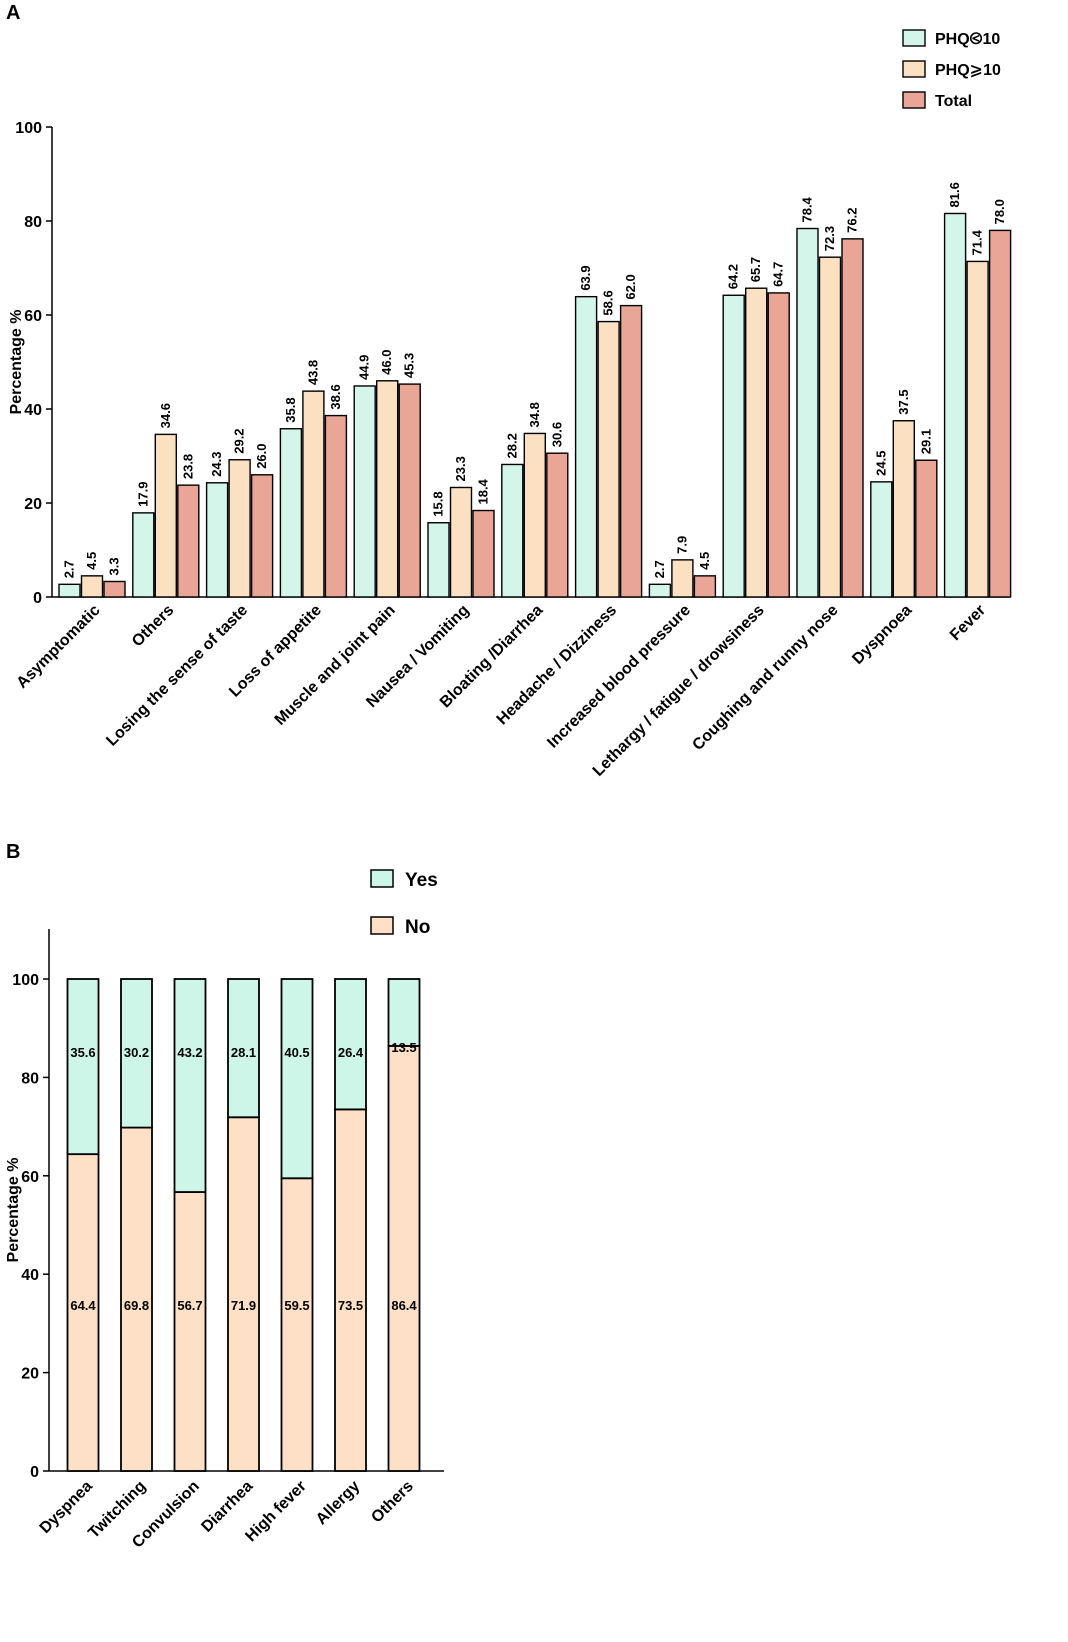 This screenshot has width=1068, height=1642. I want to click on segment-value-yes: 13.5, so click(403, 1047).